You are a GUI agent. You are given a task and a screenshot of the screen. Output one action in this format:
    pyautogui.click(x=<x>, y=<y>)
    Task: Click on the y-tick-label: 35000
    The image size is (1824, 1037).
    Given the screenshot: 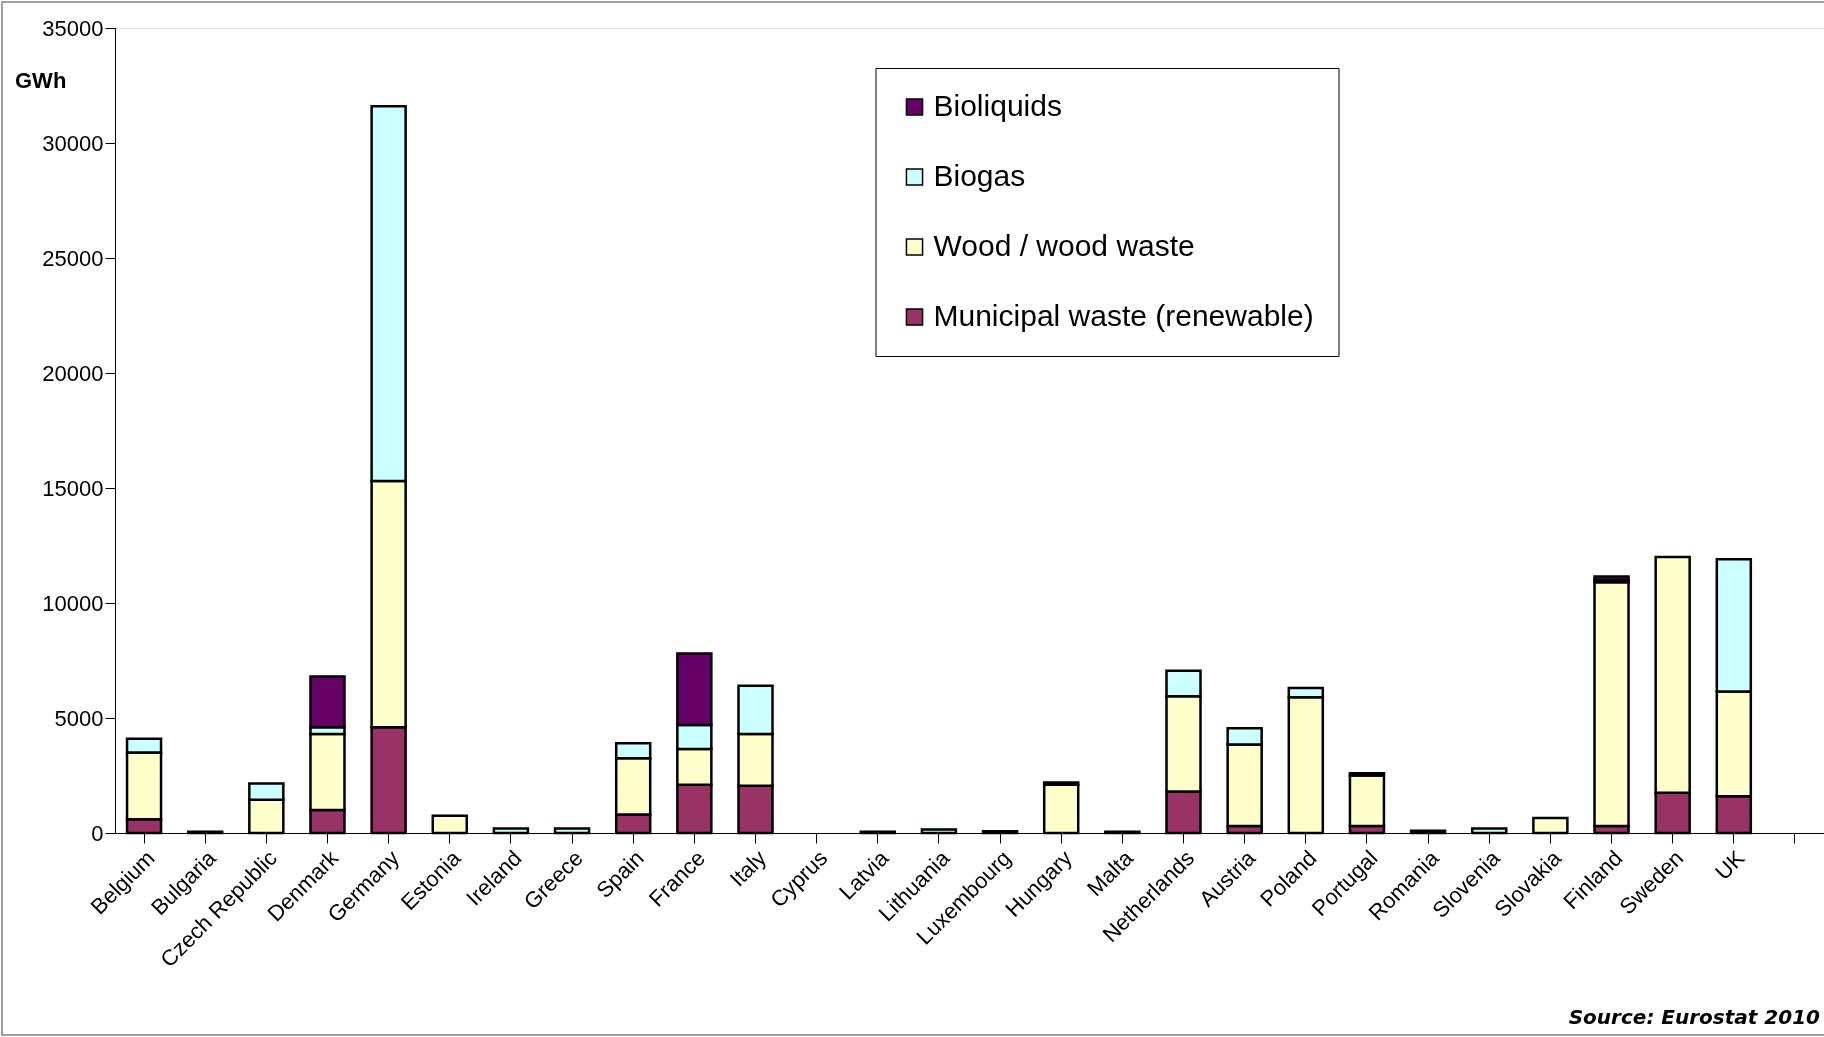 What is the action you would take?
    pyautogui.click(x=73, y=28)
    